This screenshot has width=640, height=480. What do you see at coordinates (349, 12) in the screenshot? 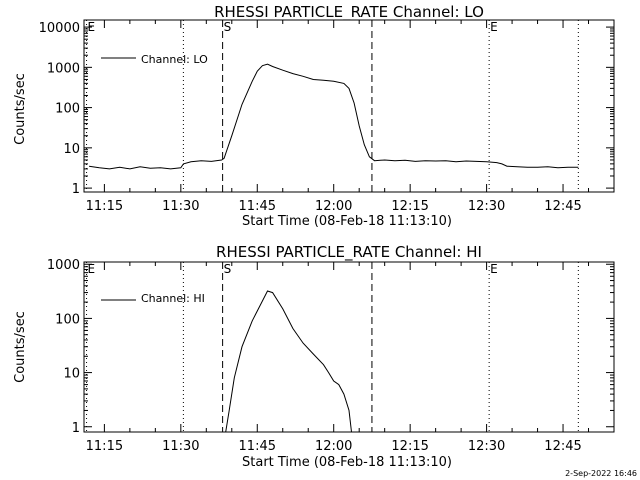
I see `lo-panel-title: RHESSI PARTICLE_RATE Channel: LO` at bounding box center [349, 12].